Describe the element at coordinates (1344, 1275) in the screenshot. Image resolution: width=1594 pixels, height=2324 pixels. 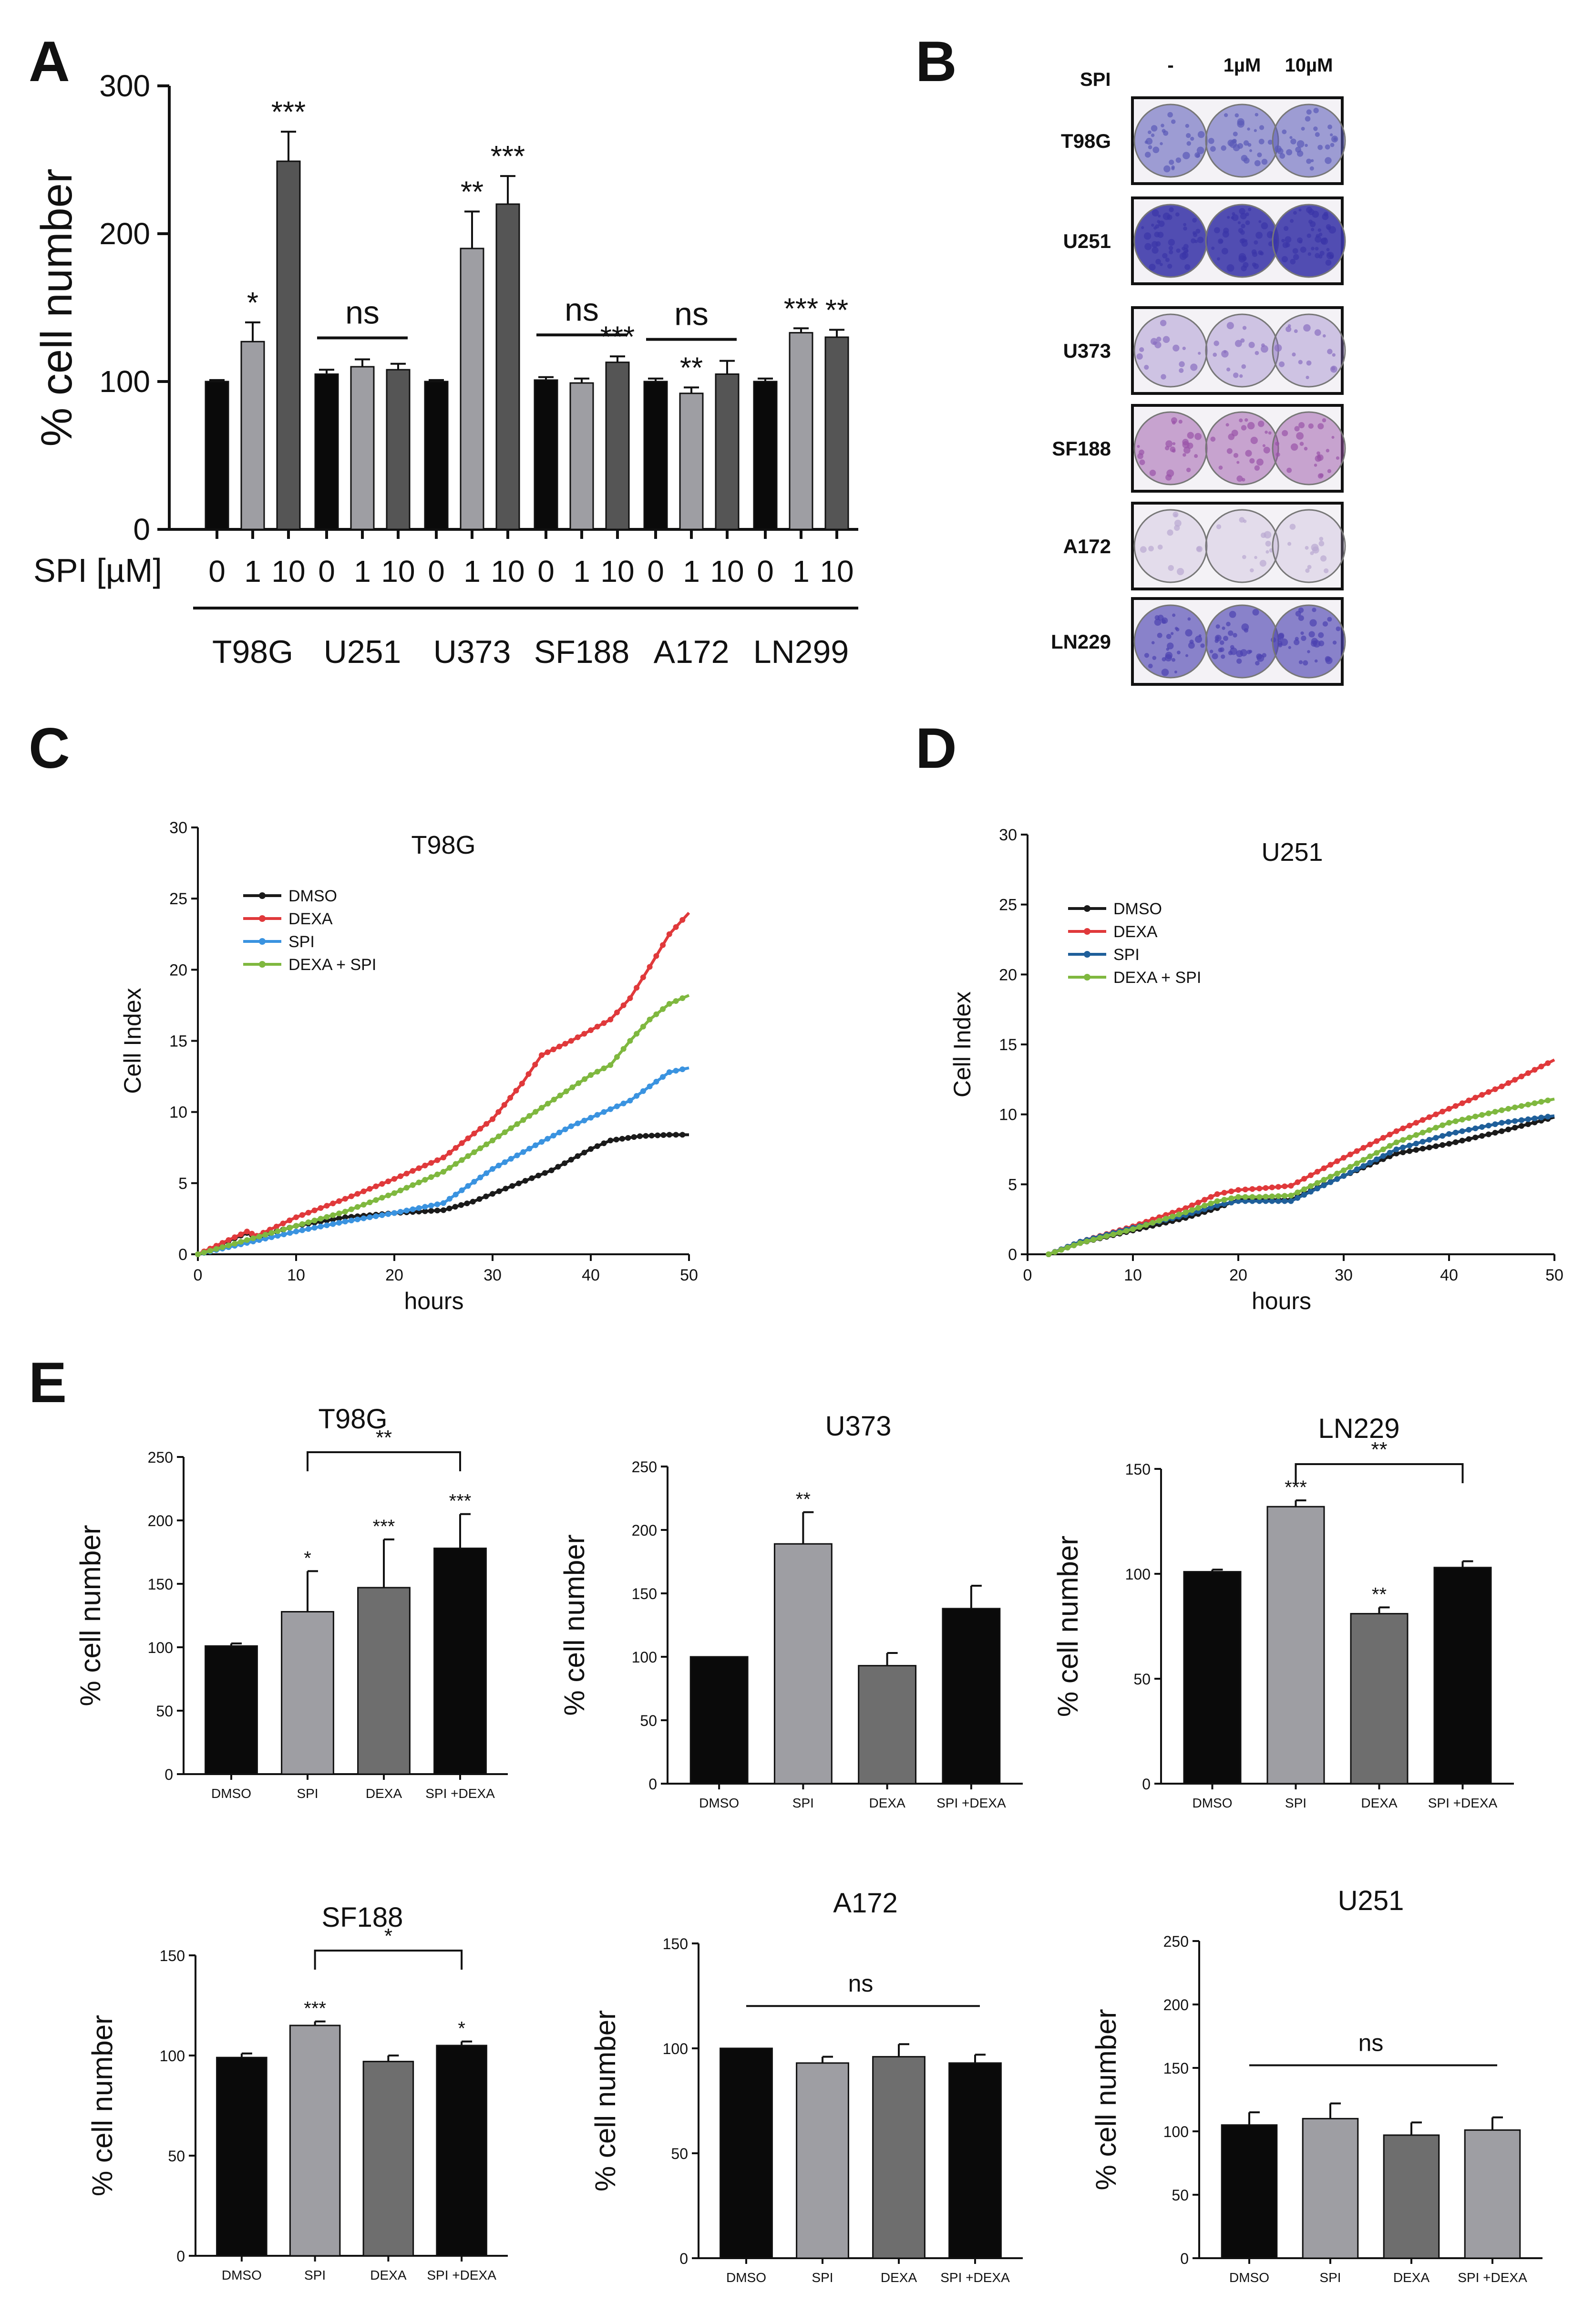
I see `x-tick-label: 30` at that location.